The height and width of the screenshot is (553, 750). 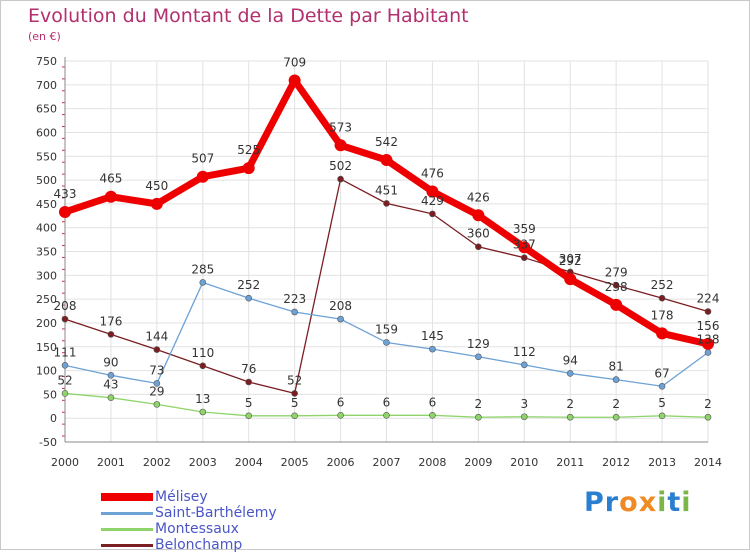 What do you see at coordinates (50, 394) in the screenshot?
I see `y-tick-label: 50` at bounding box center [50, 394].